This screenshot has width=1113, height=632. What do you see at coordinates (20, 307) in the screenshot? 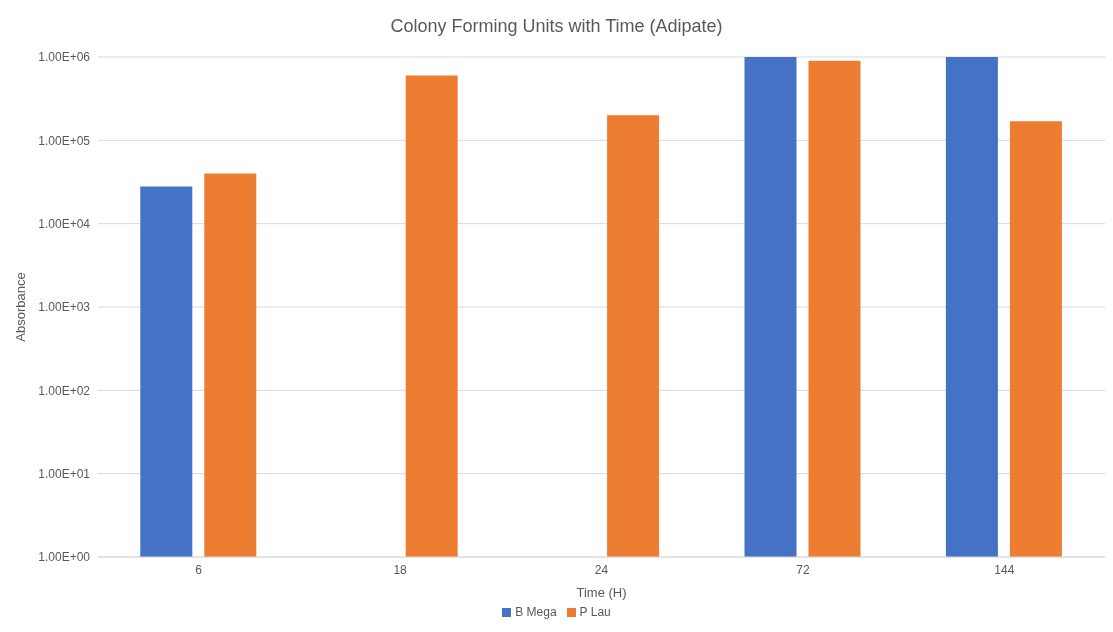
I see `y-axis-title: Absorbance` at bounding box center [20, 307].